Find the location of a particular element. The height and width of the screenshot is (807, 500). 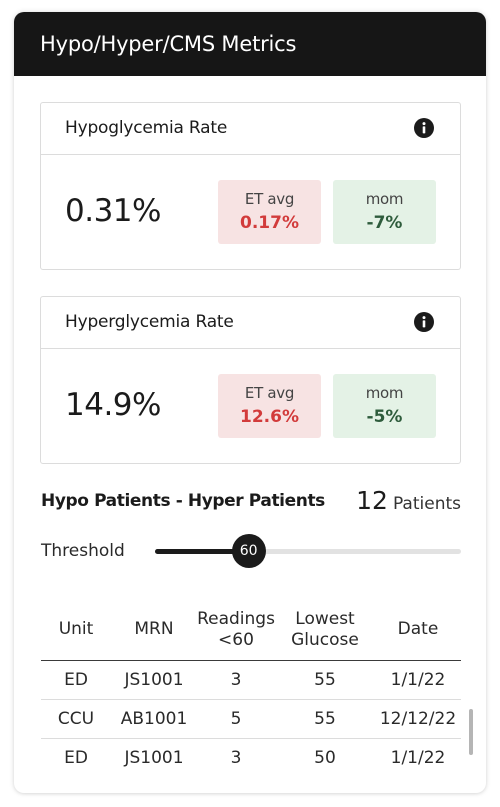

metric-value: 14.9% is located at coordinates (113, 405).